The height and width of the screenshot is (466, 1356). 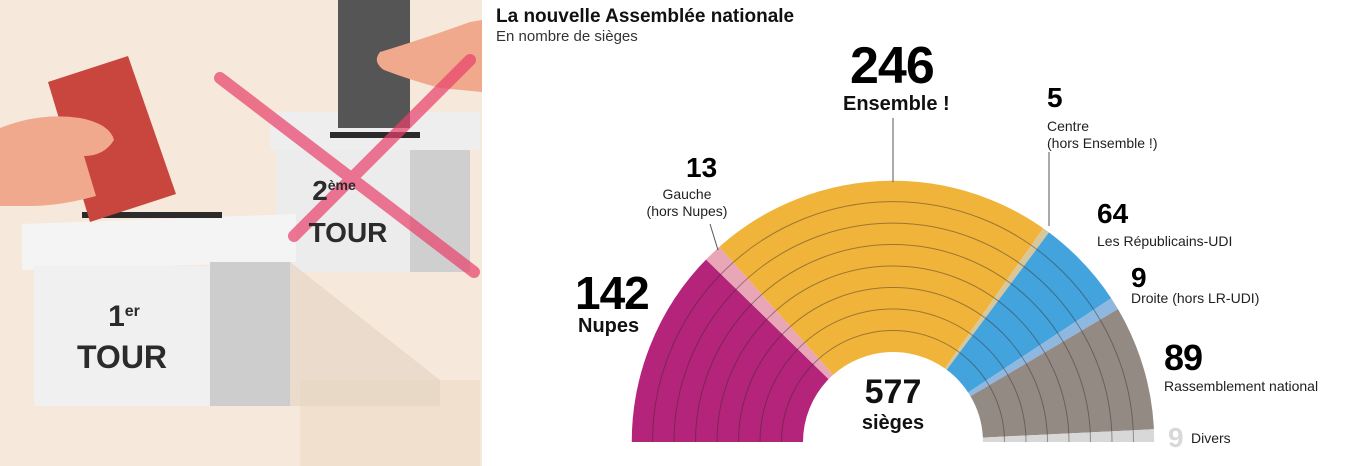 I want to click on centre-label: Centre (hors Ensemble !), so click(x=1102, y=135).